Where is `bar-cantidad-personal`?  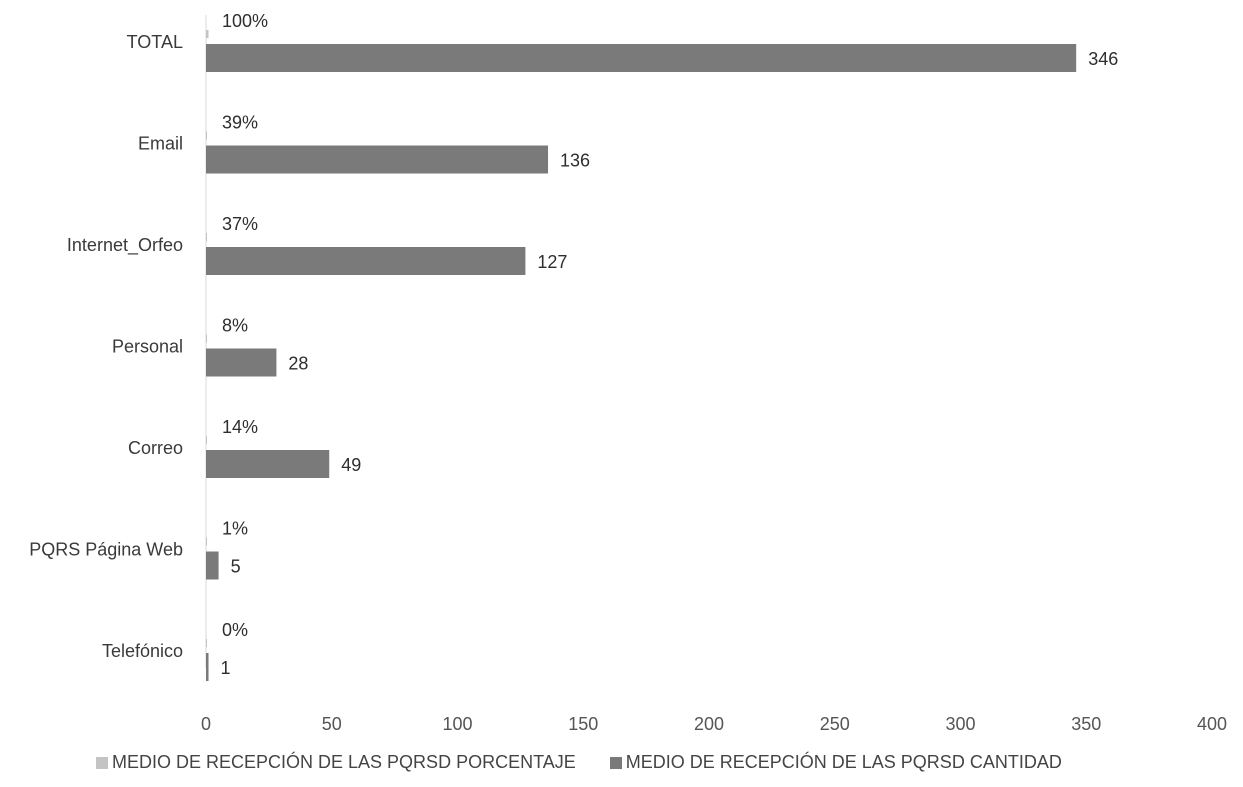 bar-cantidad-personal is located at coordinates (241, 362).